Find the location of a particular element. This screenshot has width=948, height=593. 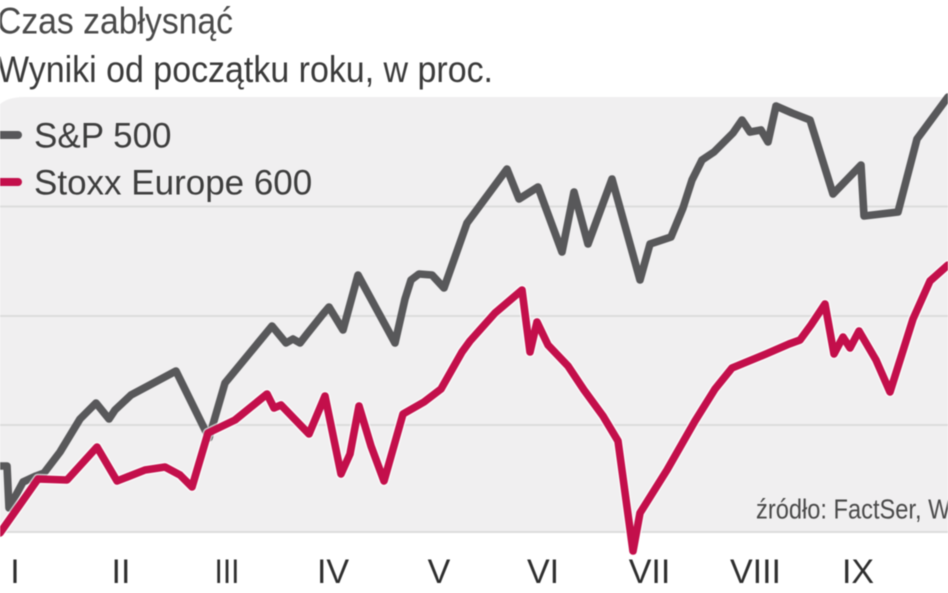

svg-text: I is located at coordinates (14, 572).